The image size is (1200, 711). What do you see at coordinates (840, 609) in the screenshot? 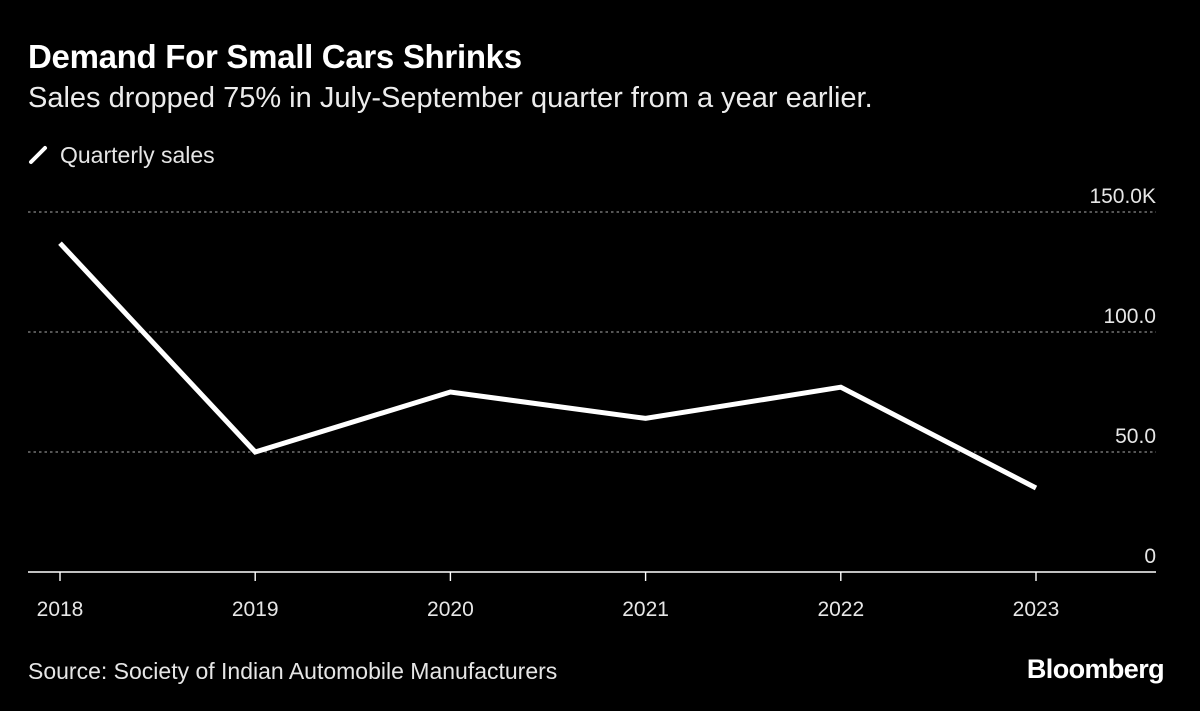
I see `x-tick-label: 2022` at bounding box center [840, 609].